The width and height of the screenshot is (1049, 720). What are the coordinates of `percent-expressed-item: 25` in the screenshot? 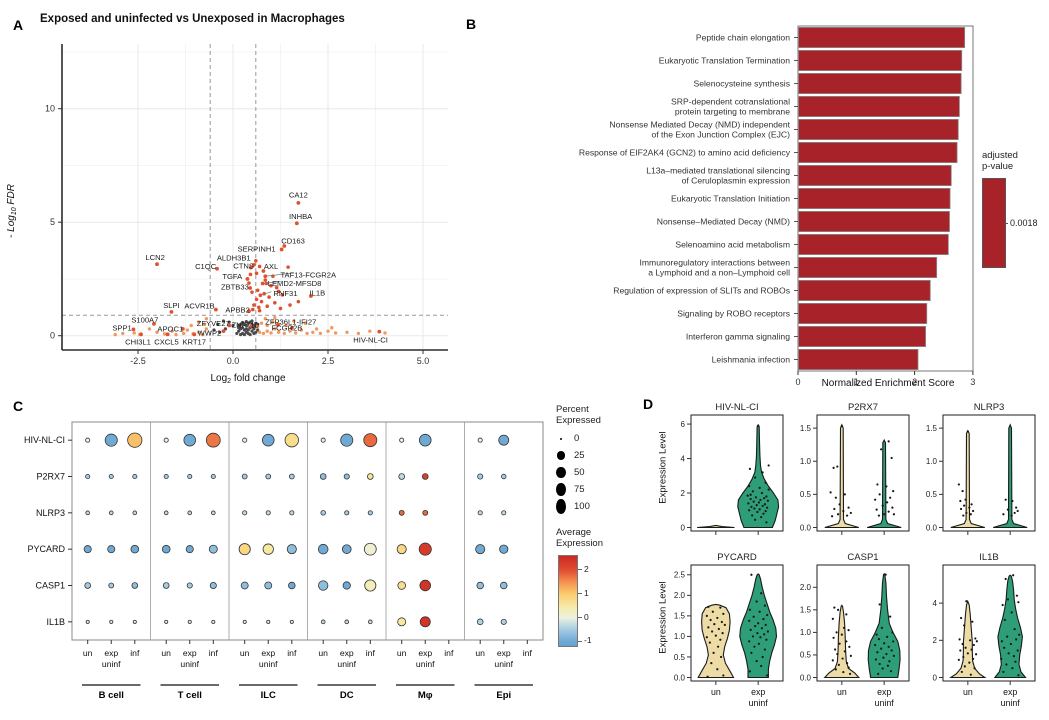 It's located at (602, 455).